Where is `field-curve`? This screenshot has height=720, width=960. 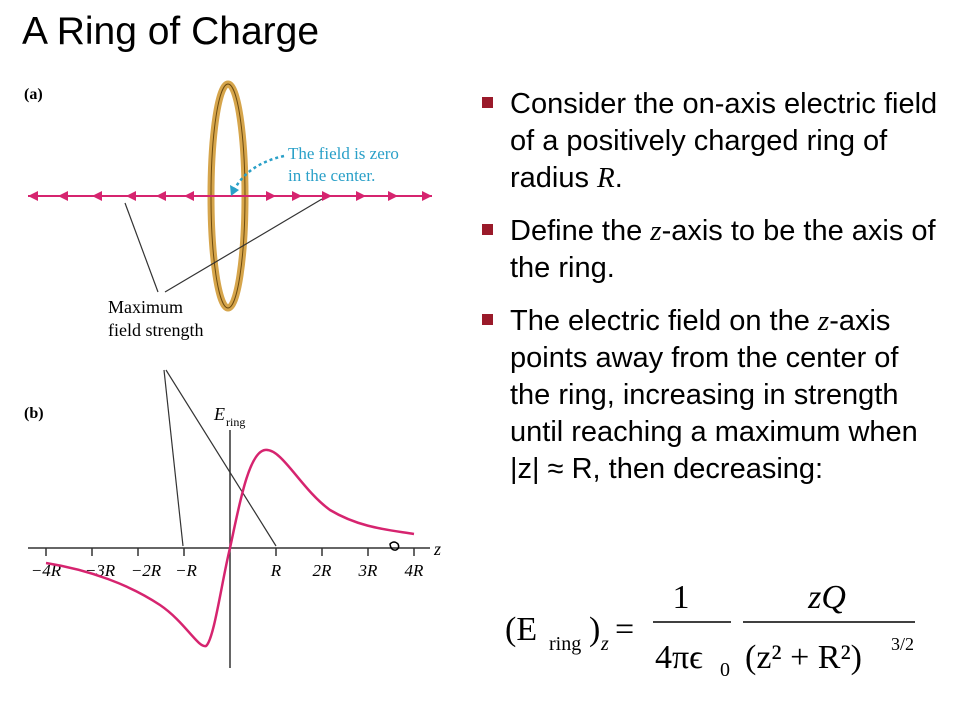
field-curve is located at coordinates (230, 548).